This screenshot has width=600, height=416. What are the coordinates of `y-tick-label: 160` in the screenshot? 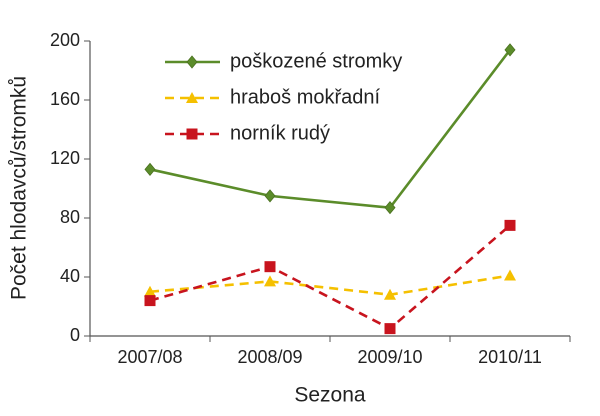 It's located at (65, 99).